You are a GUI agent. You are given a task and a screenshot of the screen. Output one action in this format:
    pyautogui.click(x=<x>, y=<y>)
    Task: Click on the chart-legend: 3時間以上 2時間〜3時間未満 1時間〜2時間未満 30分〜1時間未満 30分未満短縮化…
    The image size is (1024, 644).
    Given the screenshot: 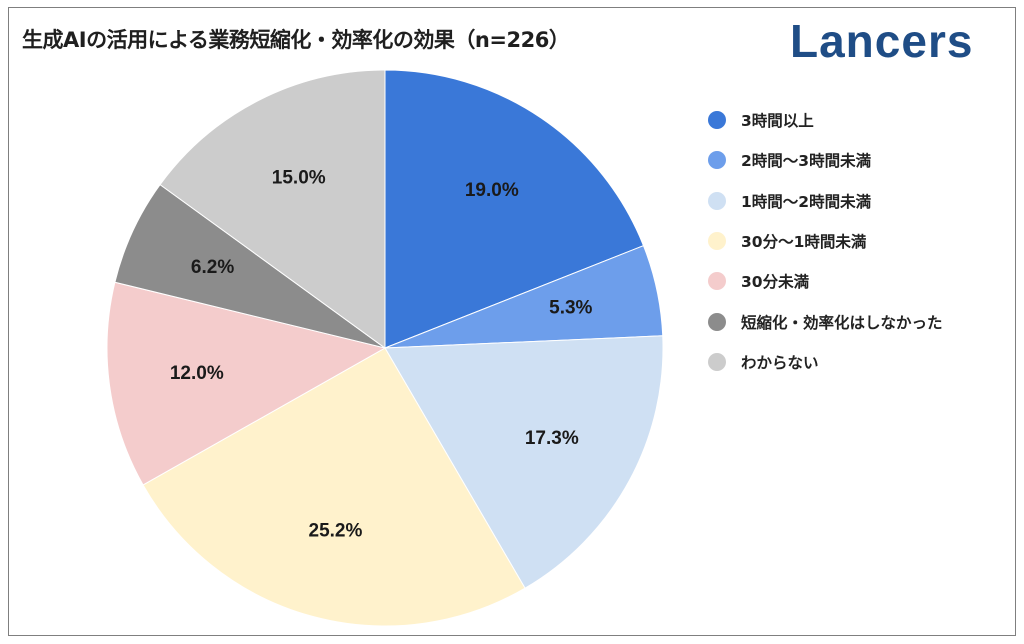 What is the action you would take?
    pyautogui.click(x=825, y=241)
    